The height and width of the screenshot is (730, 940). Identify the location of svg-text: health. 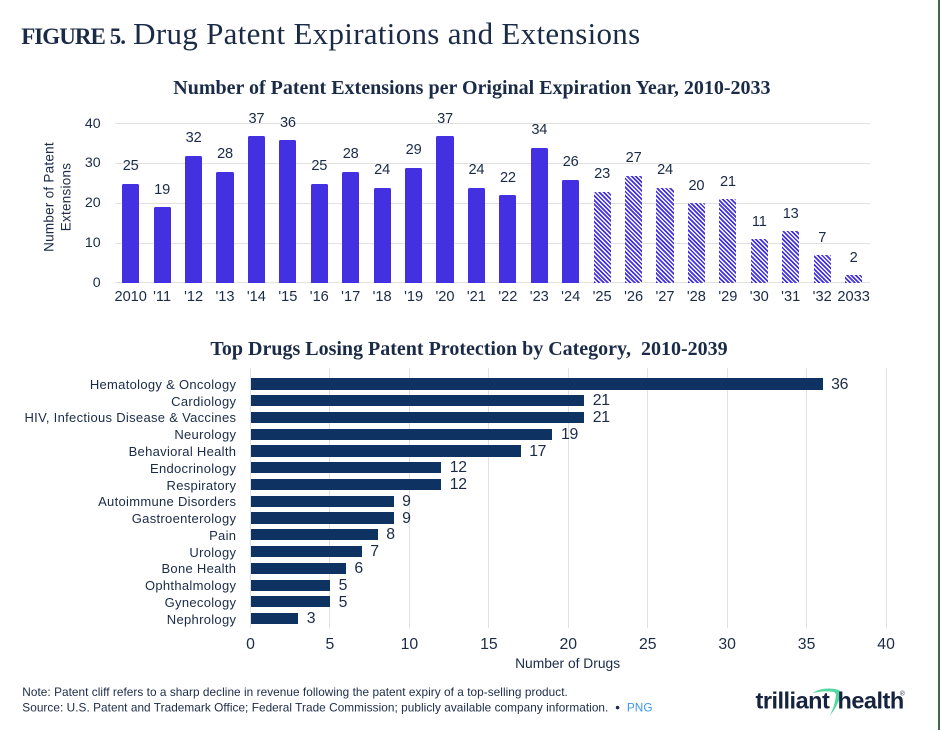
(871, 701).